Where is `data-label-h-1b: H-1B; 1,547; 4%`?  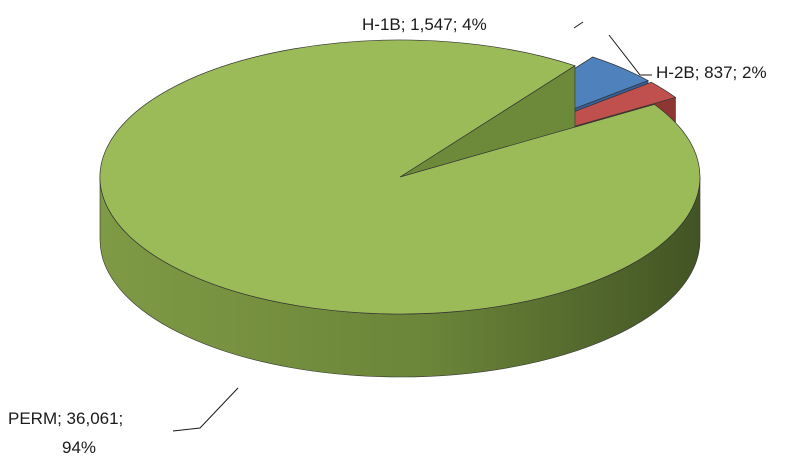 data-label-h-1b: H-1B; 1,547; 4% is located at coordinates (424, 24).